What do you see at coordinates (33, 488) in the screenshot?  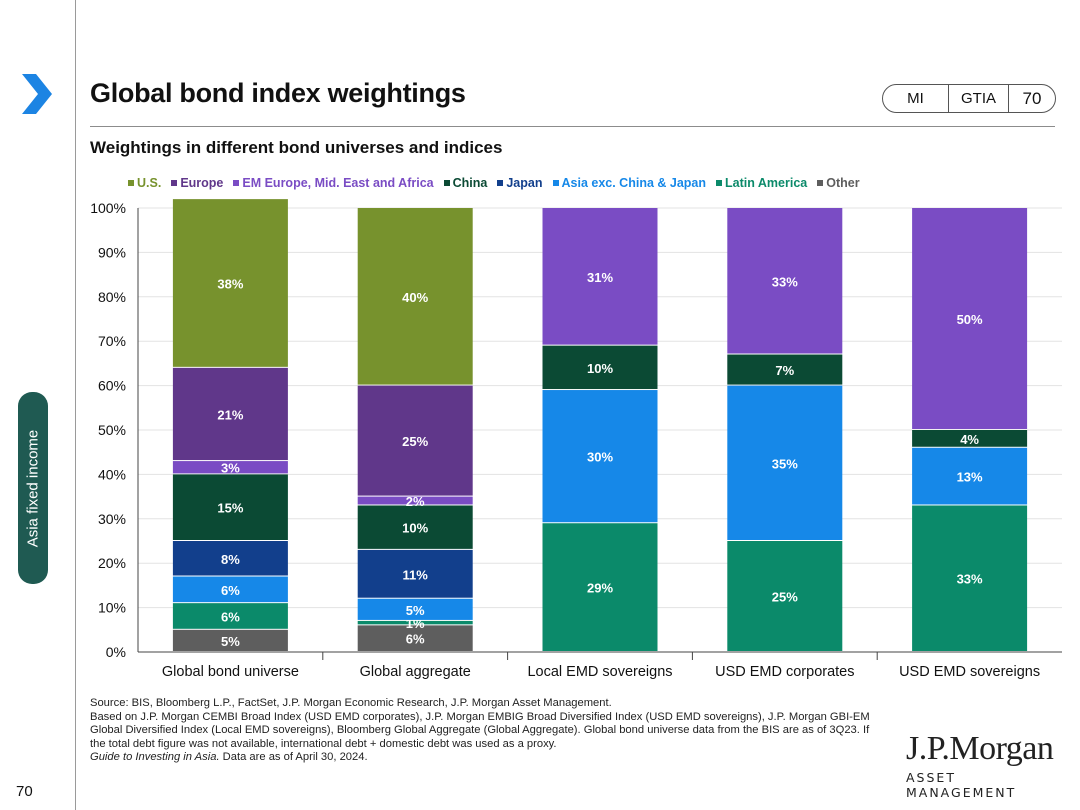 I see `section-tab: Asia fixed income` at bounding box center [33, 488].